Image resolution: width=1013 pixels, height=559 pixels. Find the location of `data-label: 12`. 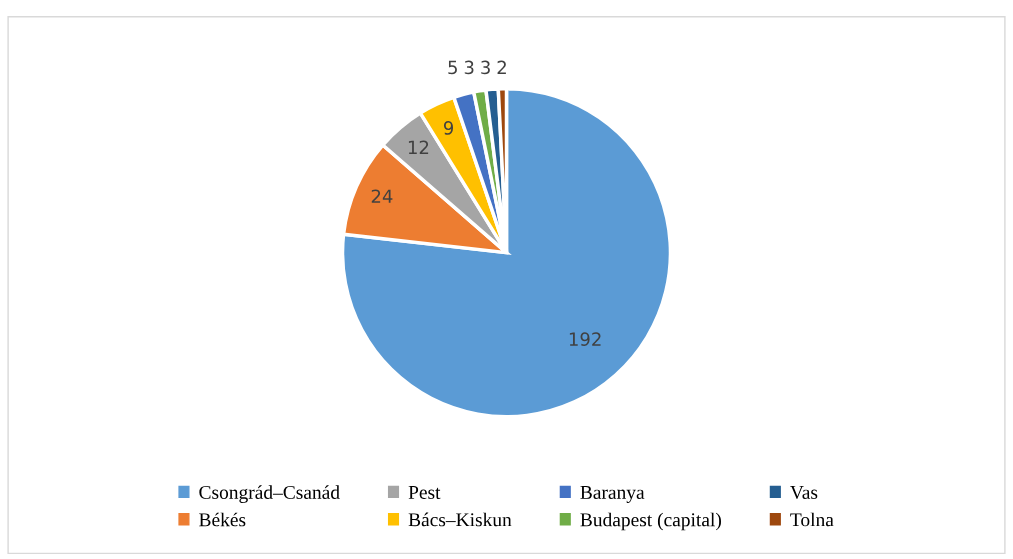

data-label: 12 is located at coordinates (418, 147).